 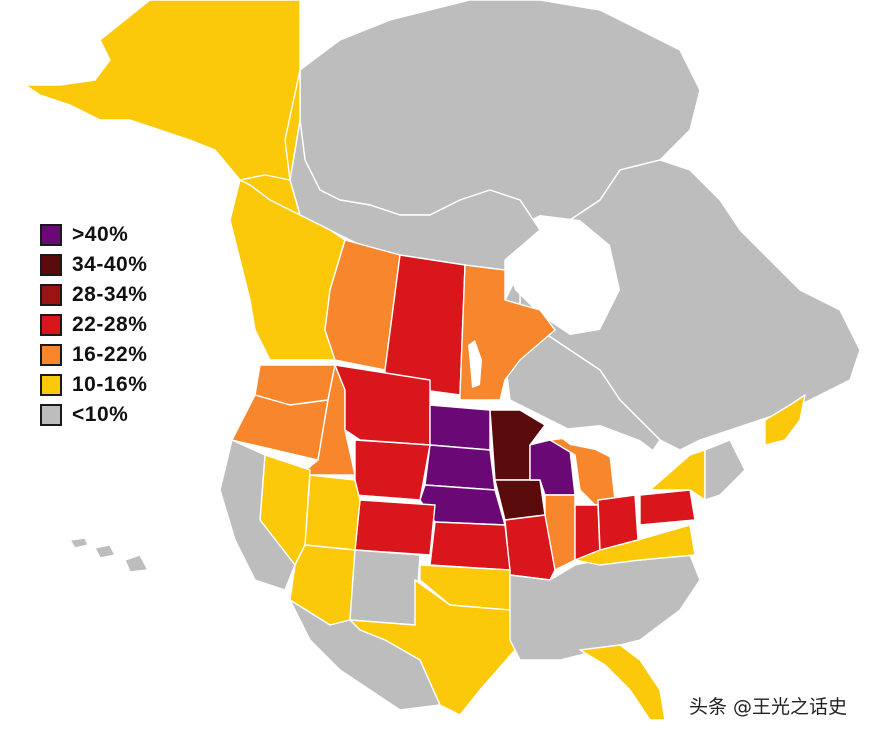 What do you see at coordinates (460, 427) in the screenshot?
I see `state-north-dakota` at bounding box center [460, 427].